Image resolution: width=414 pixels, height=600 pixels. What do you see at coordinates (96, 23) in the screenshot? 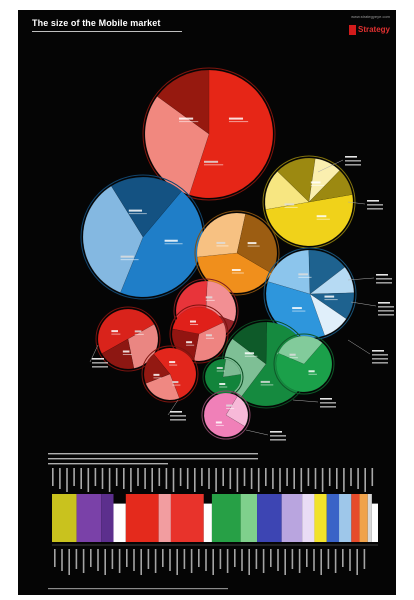
I see `page-title: The size of the Mobile market` at bounding box center [96, 23].